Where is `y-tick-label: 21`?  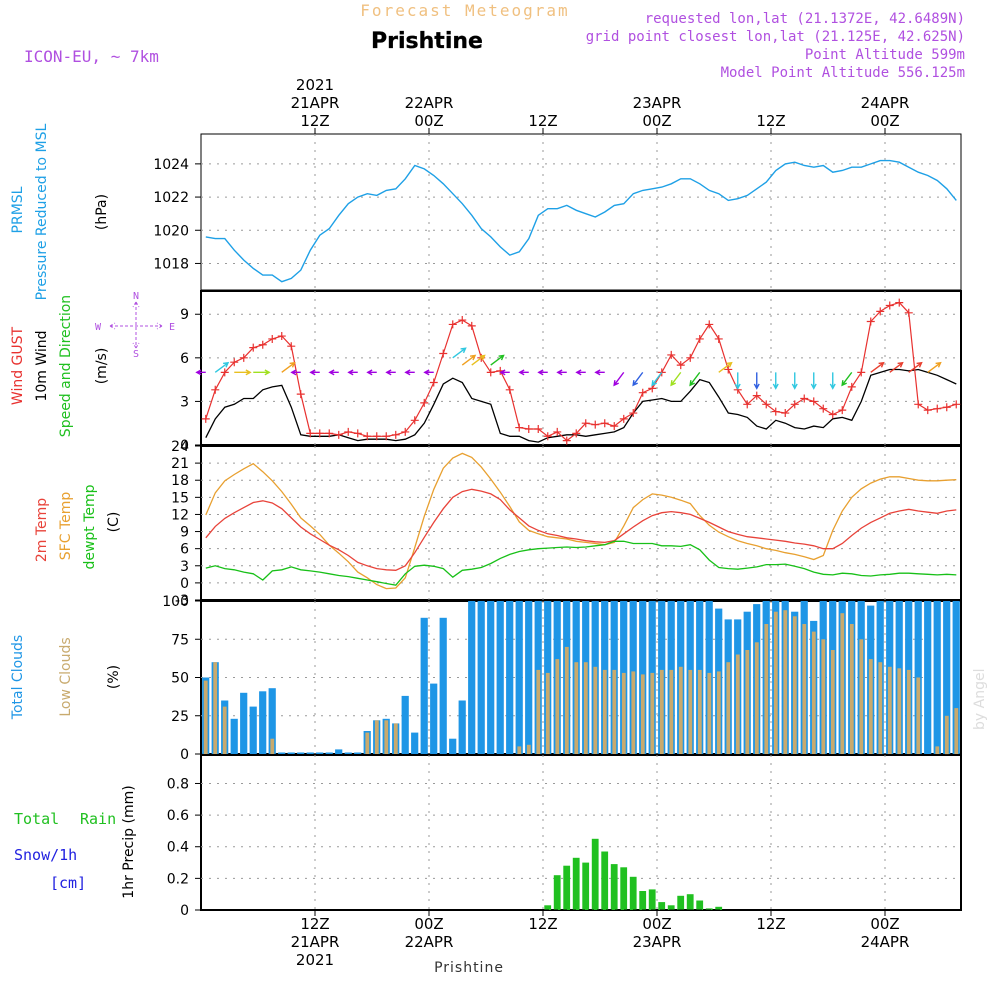 y-tick-label: 21 is located at coordinates (180, 464).